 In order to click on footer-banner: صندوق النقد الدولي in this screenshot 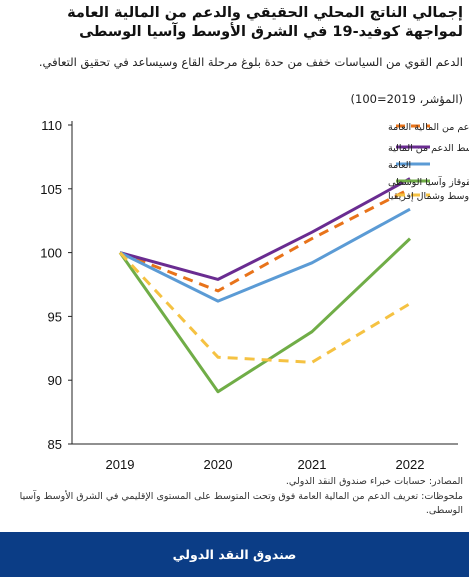, I will do `click(234, 554)`.